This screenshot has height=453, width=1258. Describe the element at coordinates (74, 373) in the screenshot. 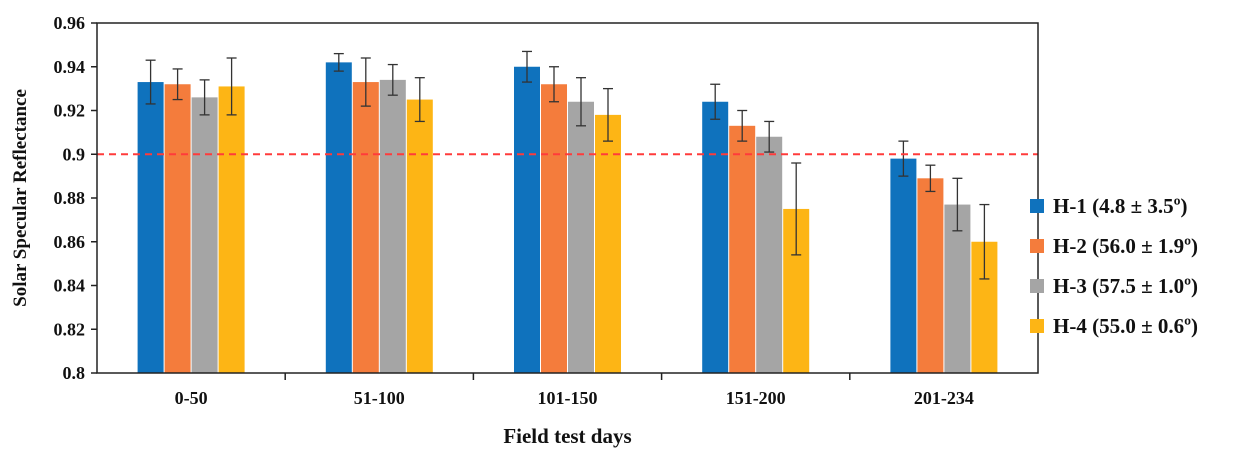

I see `y-tick-label: 0.8` at that location.